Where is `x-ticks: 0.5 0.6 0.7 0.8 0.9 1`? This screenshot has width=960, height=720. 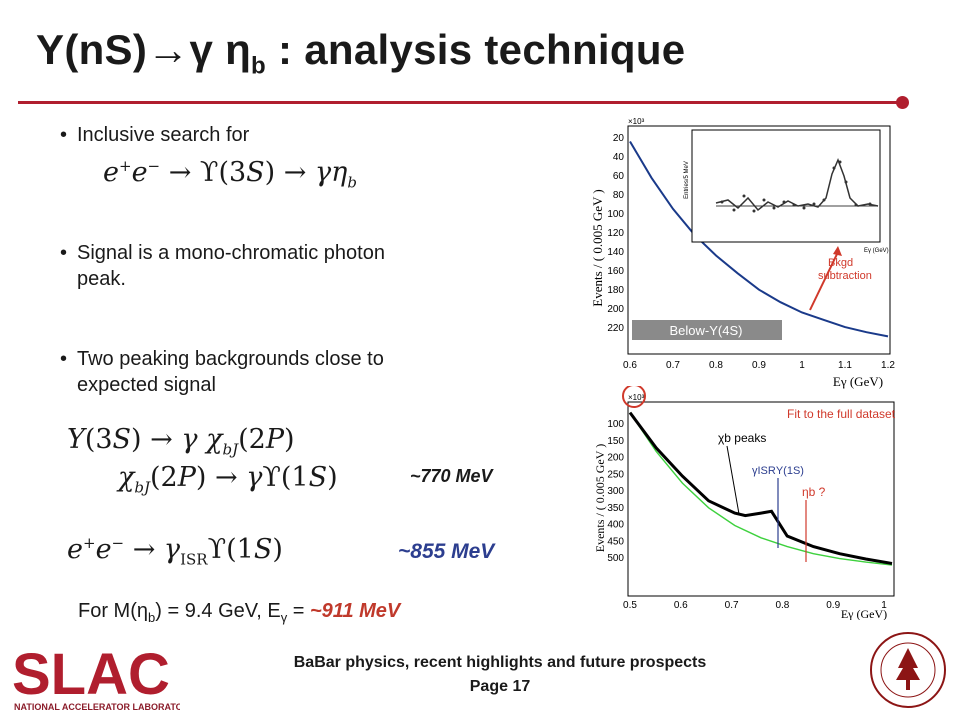 x-ticks: 0.5 0.6 0.7 0.8 0.9 1 is located at coordinates (755, 605).